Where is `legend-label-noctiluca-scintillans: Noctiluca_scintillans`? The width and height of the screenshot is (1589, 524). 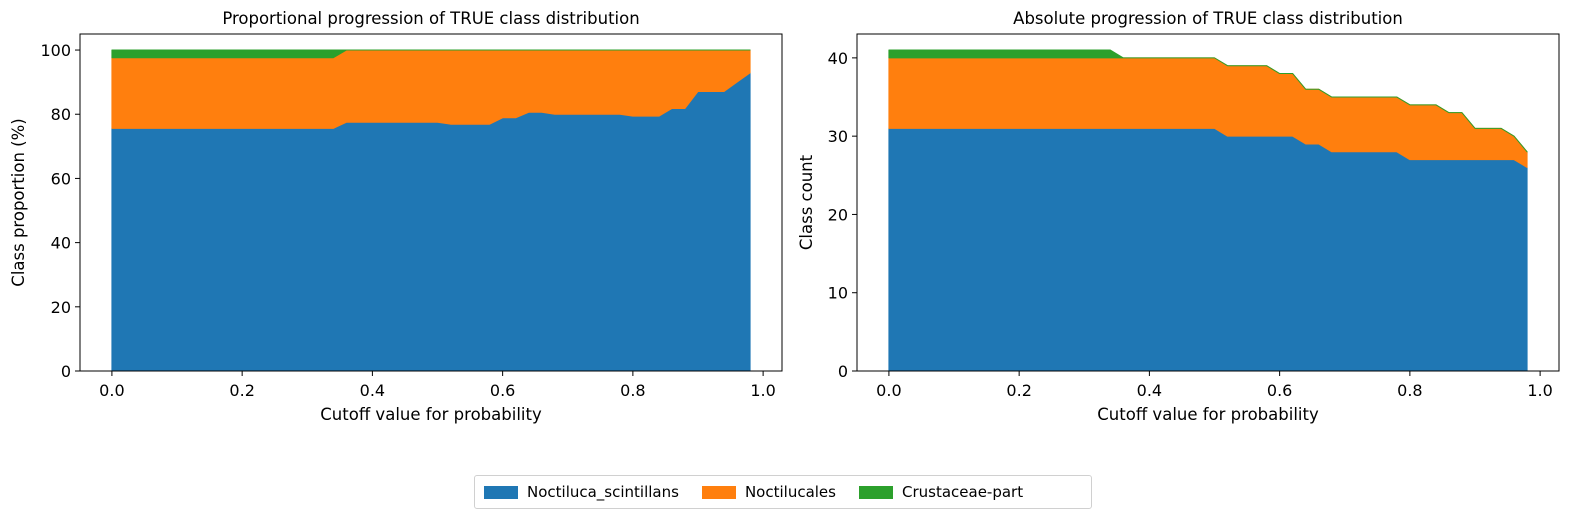
legend-label-noctiluca-scintillans: Noctiluca_scintillans is located at coordinates (603, 492).